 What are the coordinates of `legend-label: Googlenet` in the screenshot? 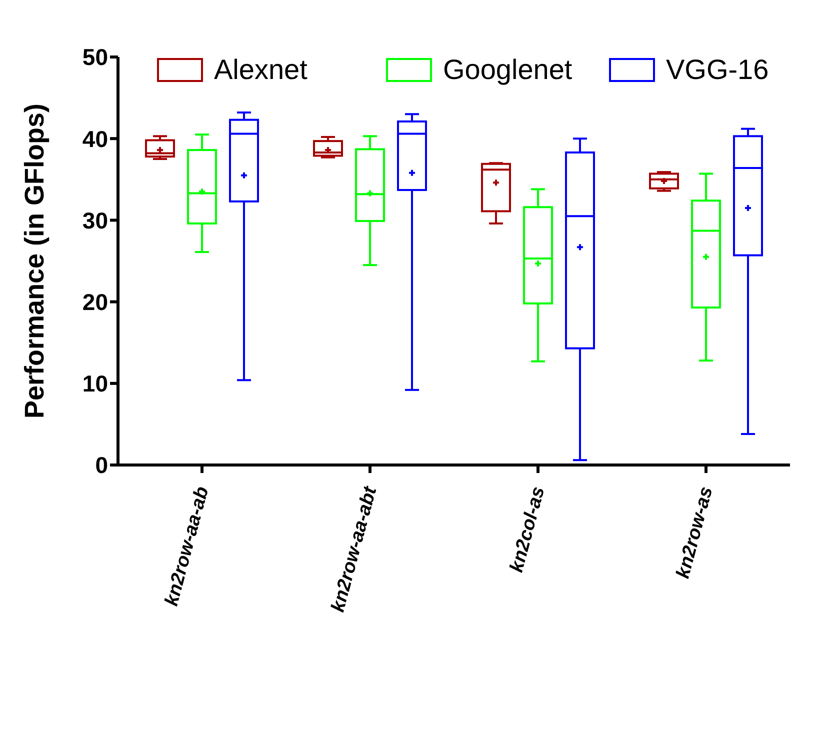 It's located at (507, 69).